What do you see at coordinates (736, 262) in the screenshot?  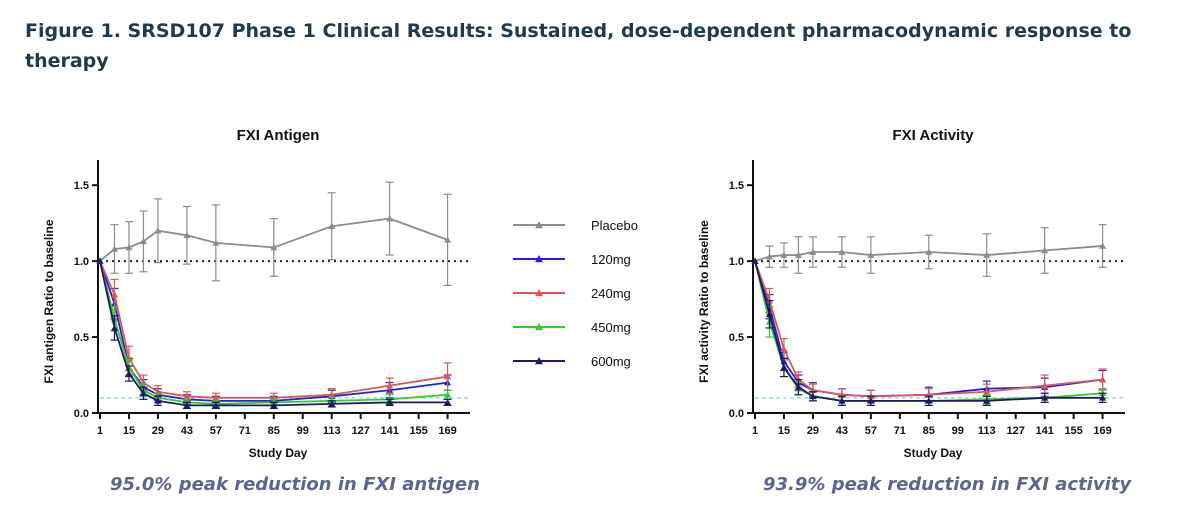 I see `y-tick-label: 1.0` at bounding box center [736, 262].